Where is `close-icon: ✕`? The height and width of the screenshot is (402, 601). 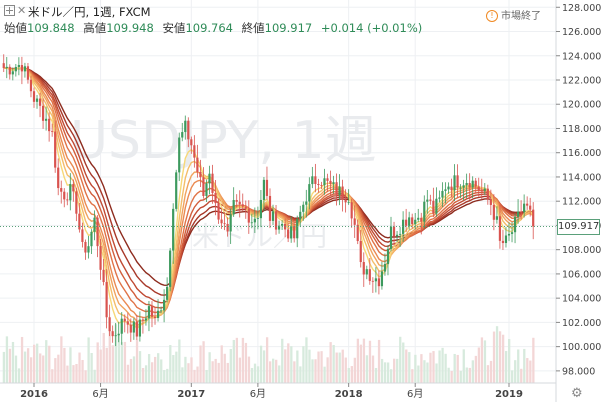 close-icon: ✕ is located at coordinates (22, 10).